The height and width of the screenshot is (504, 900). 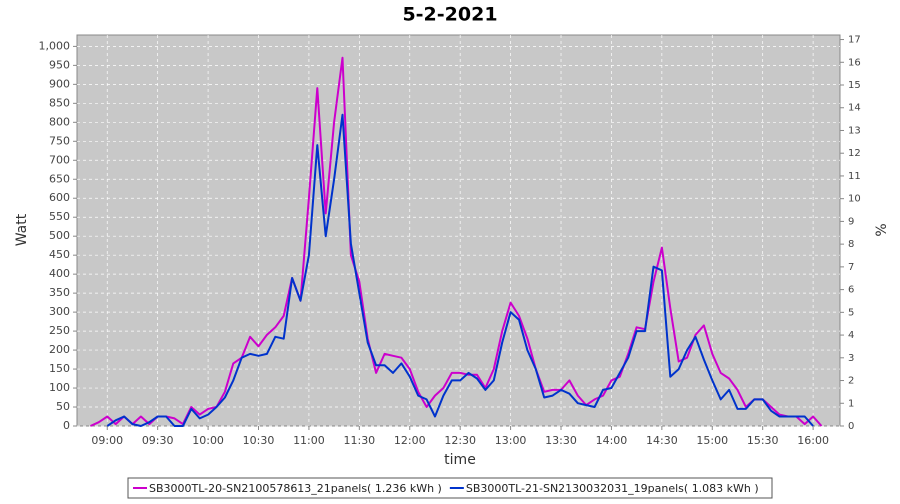 I want to click on x-tick-label: 14:30, so click(x=662, y=440).